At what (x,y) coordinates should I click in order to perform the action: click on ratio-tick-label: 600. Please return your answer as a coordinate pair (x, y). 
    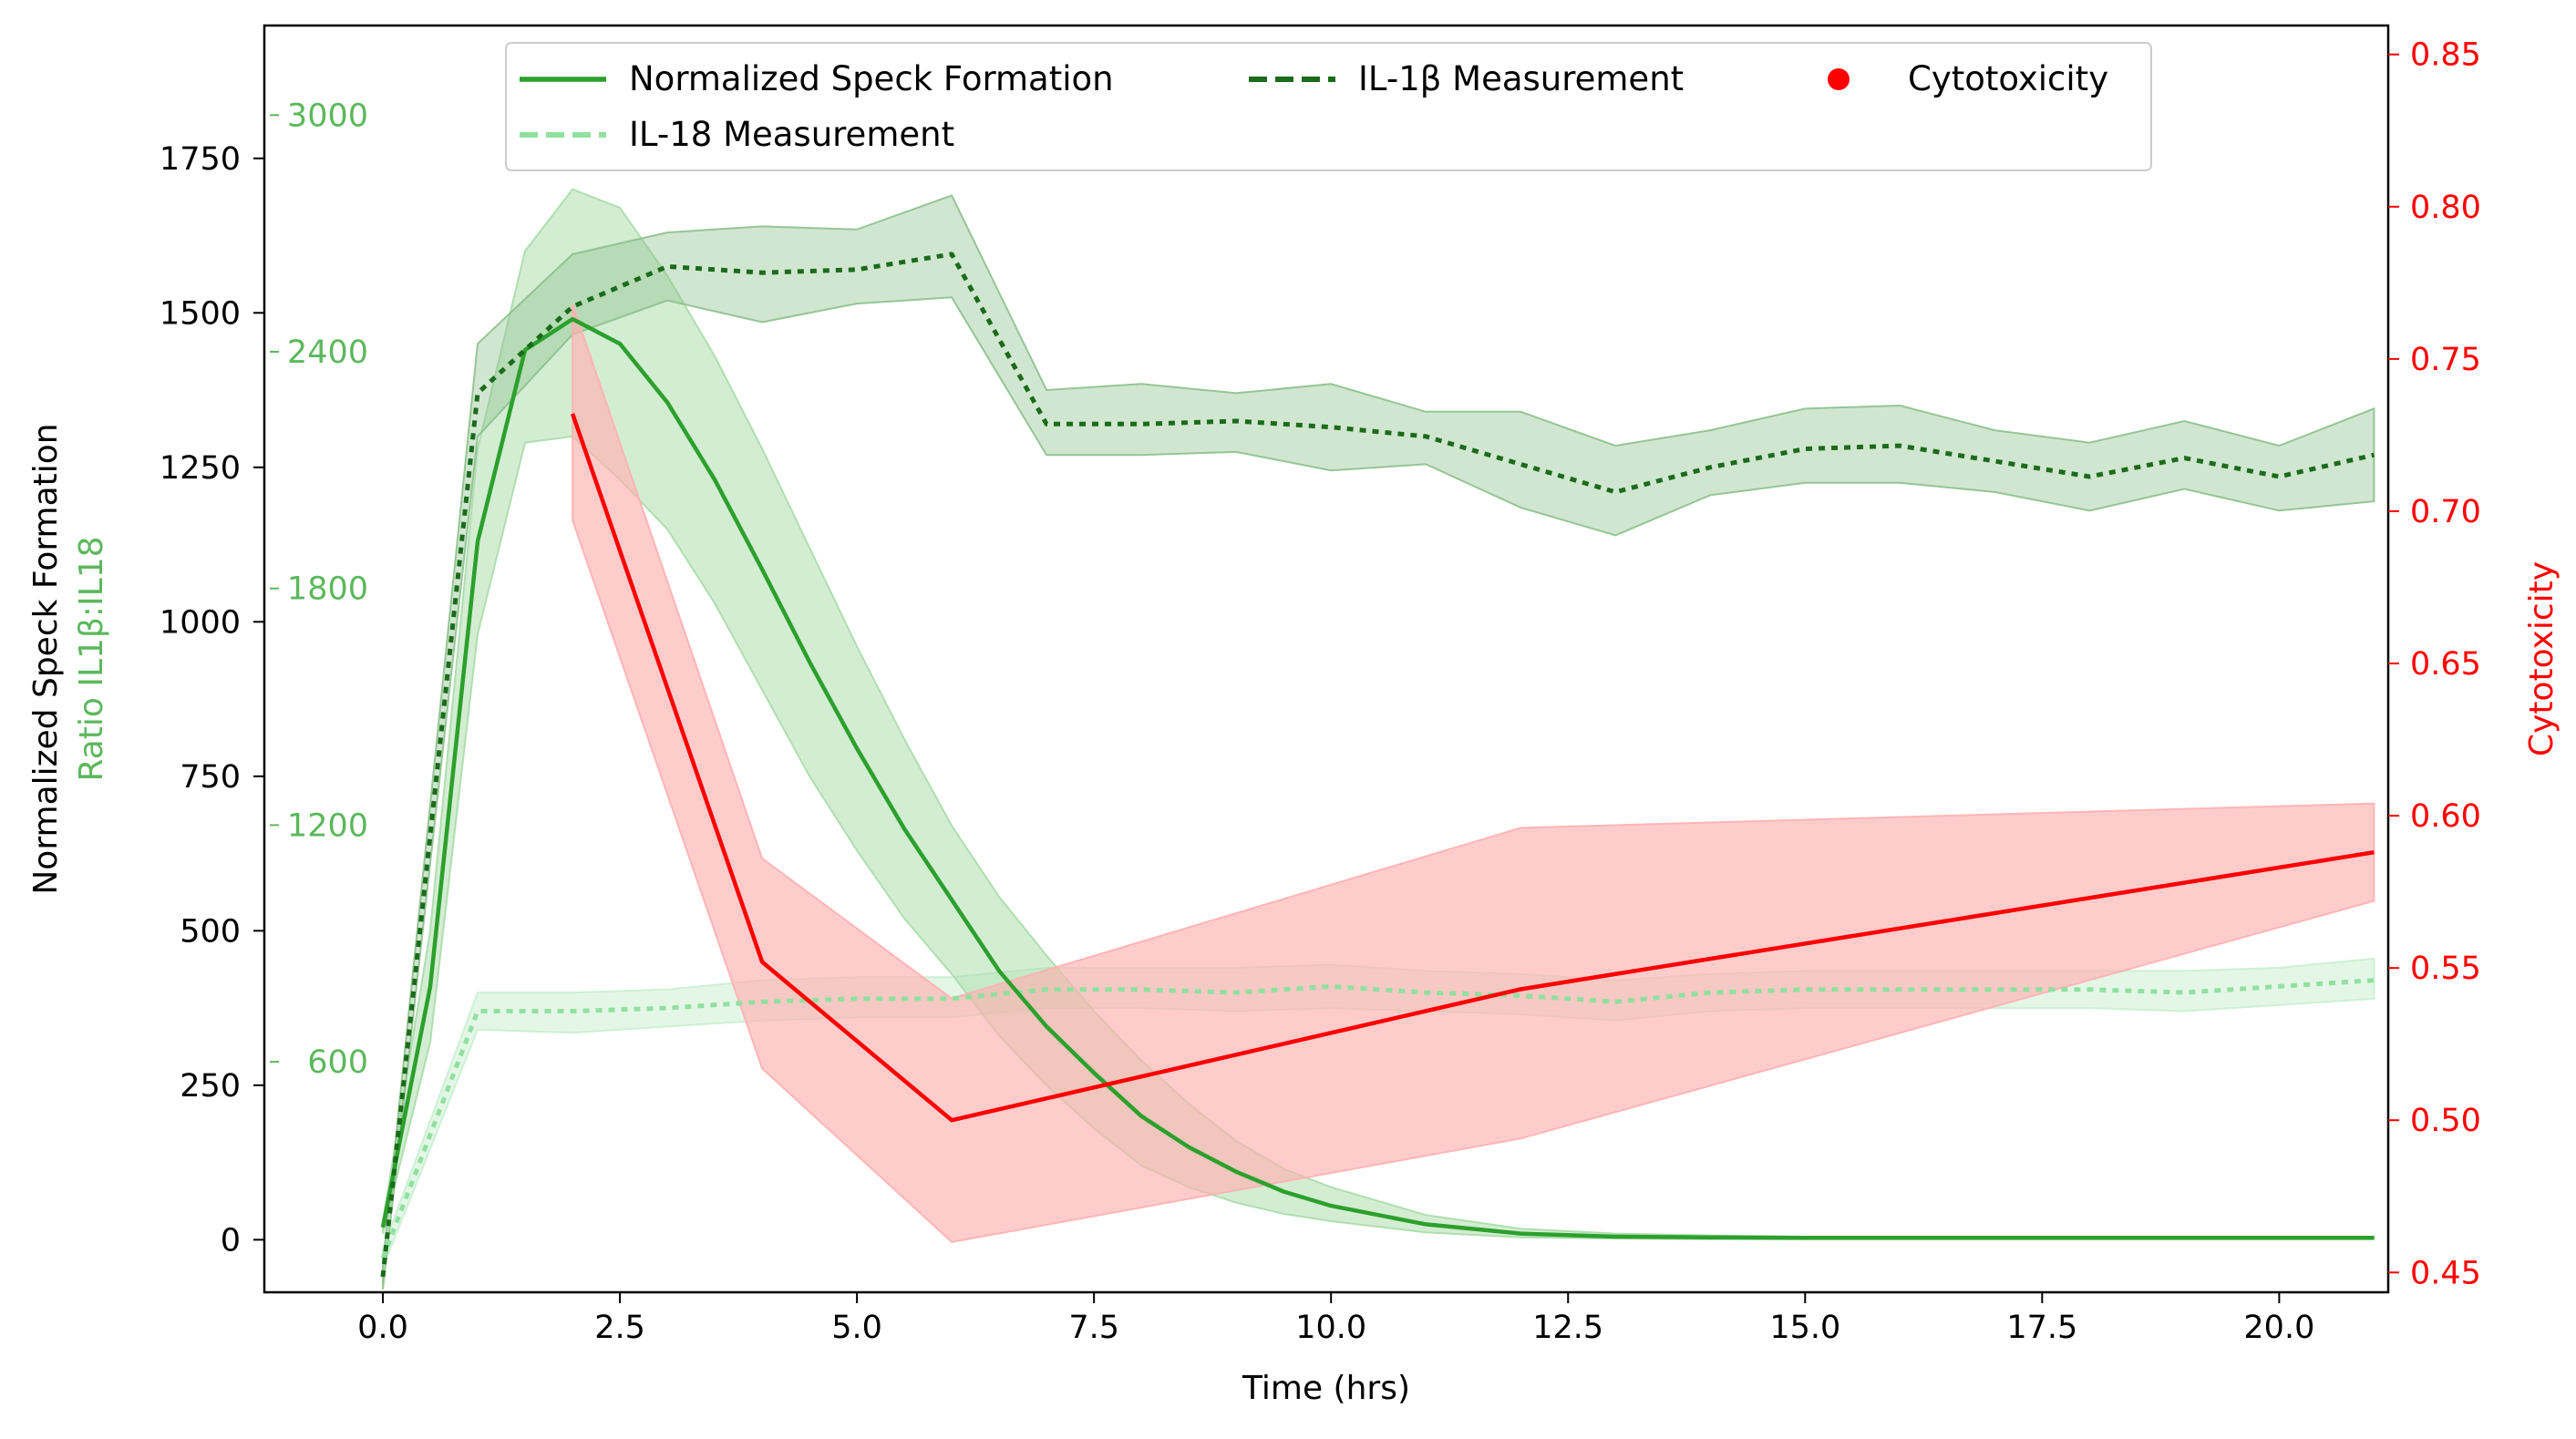
    Looking at the image, I should click on (337, 1062).